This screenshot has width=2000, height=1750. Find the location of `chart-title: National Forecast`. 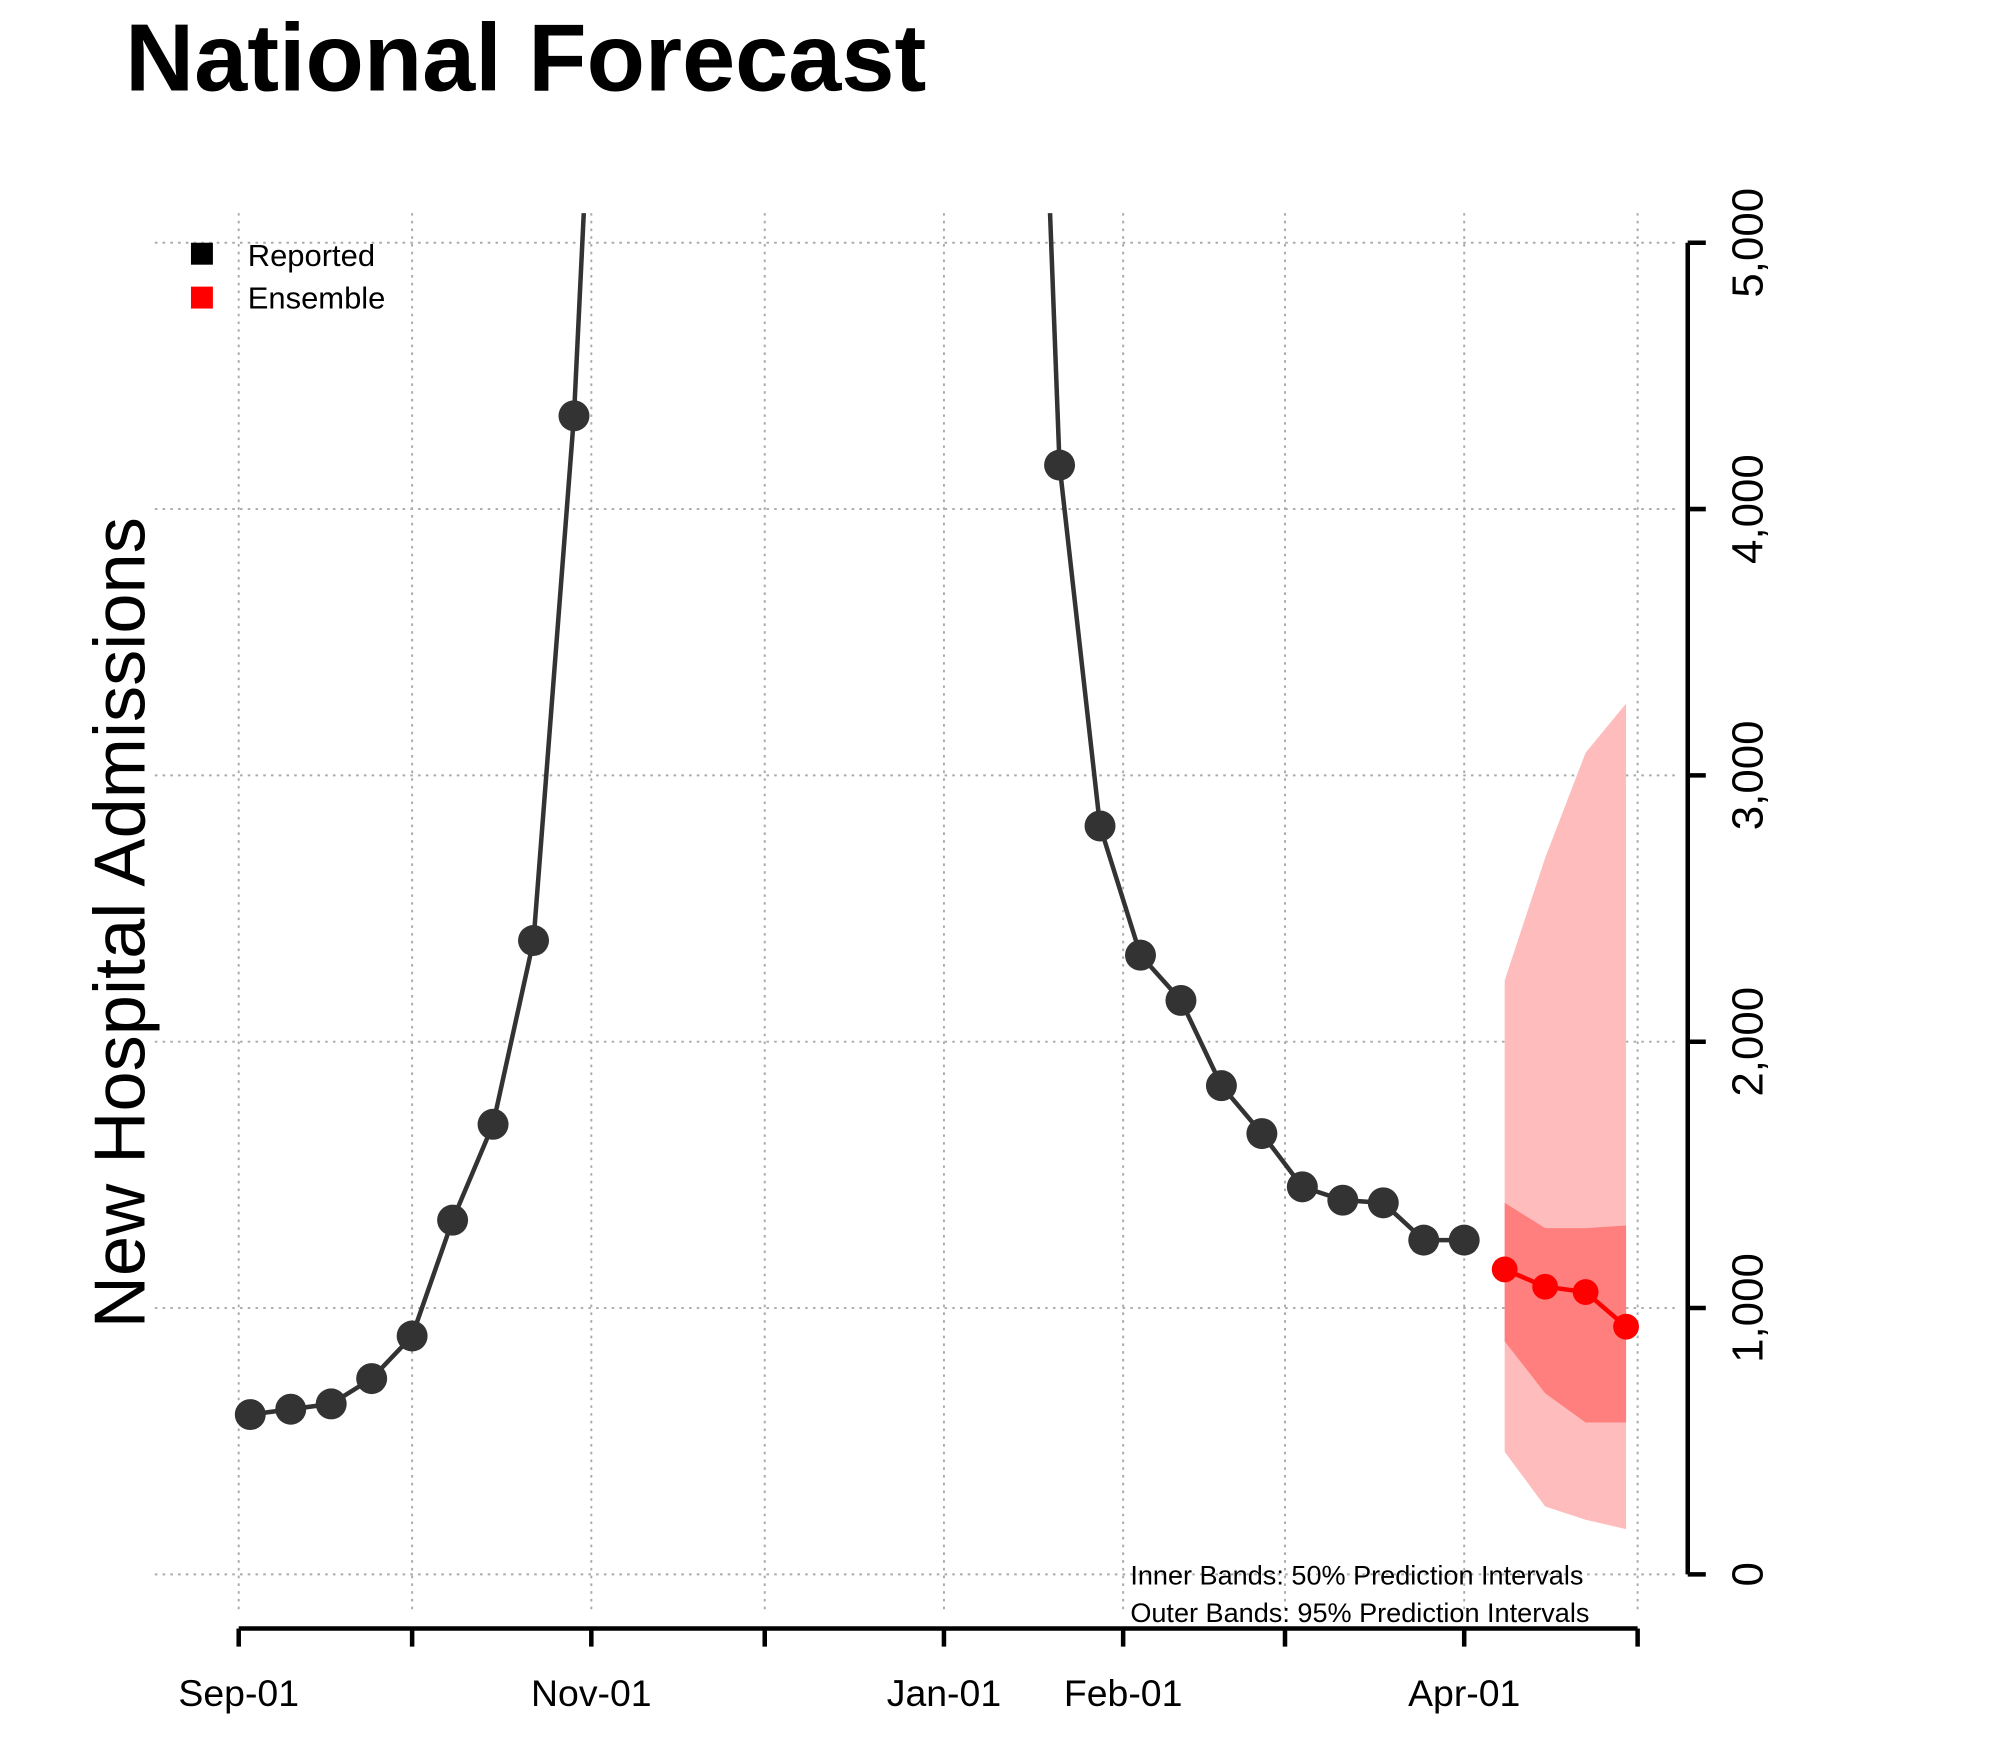

chart-title: National Forecast is located at coordinates (525, 58).